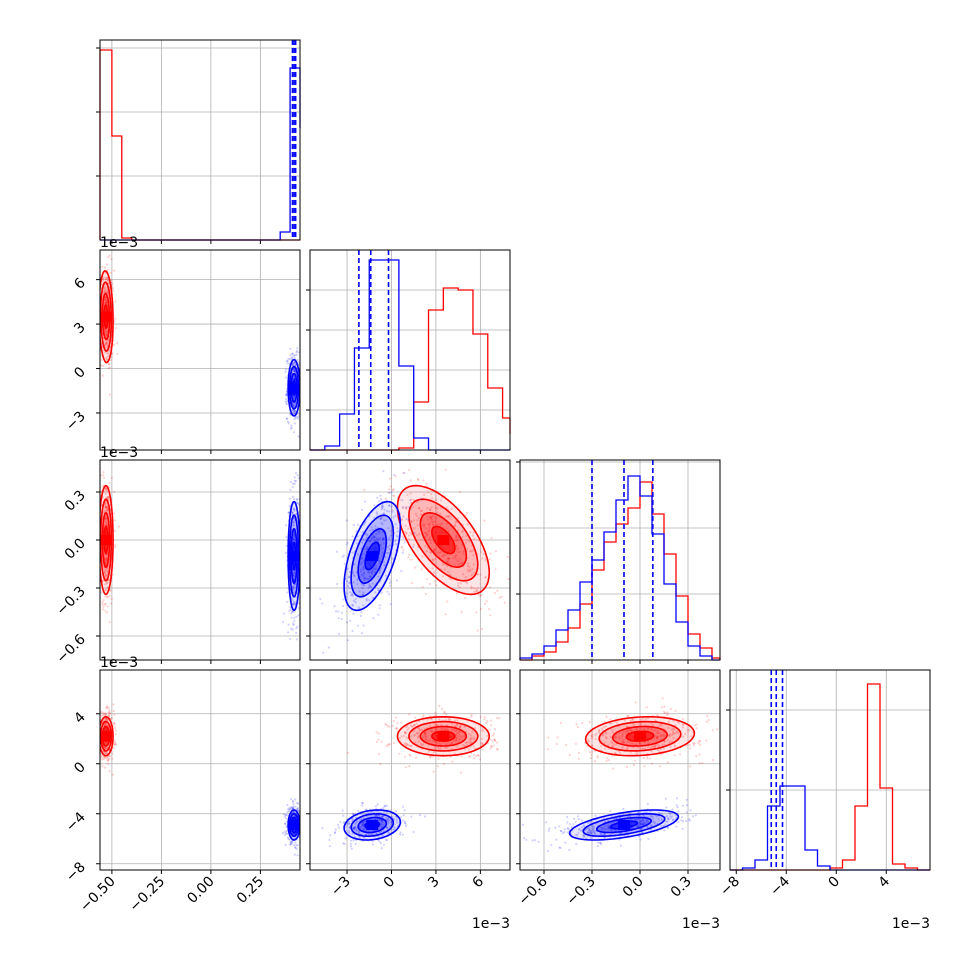  I want to click on panel-3-2-red-contour, so click(640, 736).